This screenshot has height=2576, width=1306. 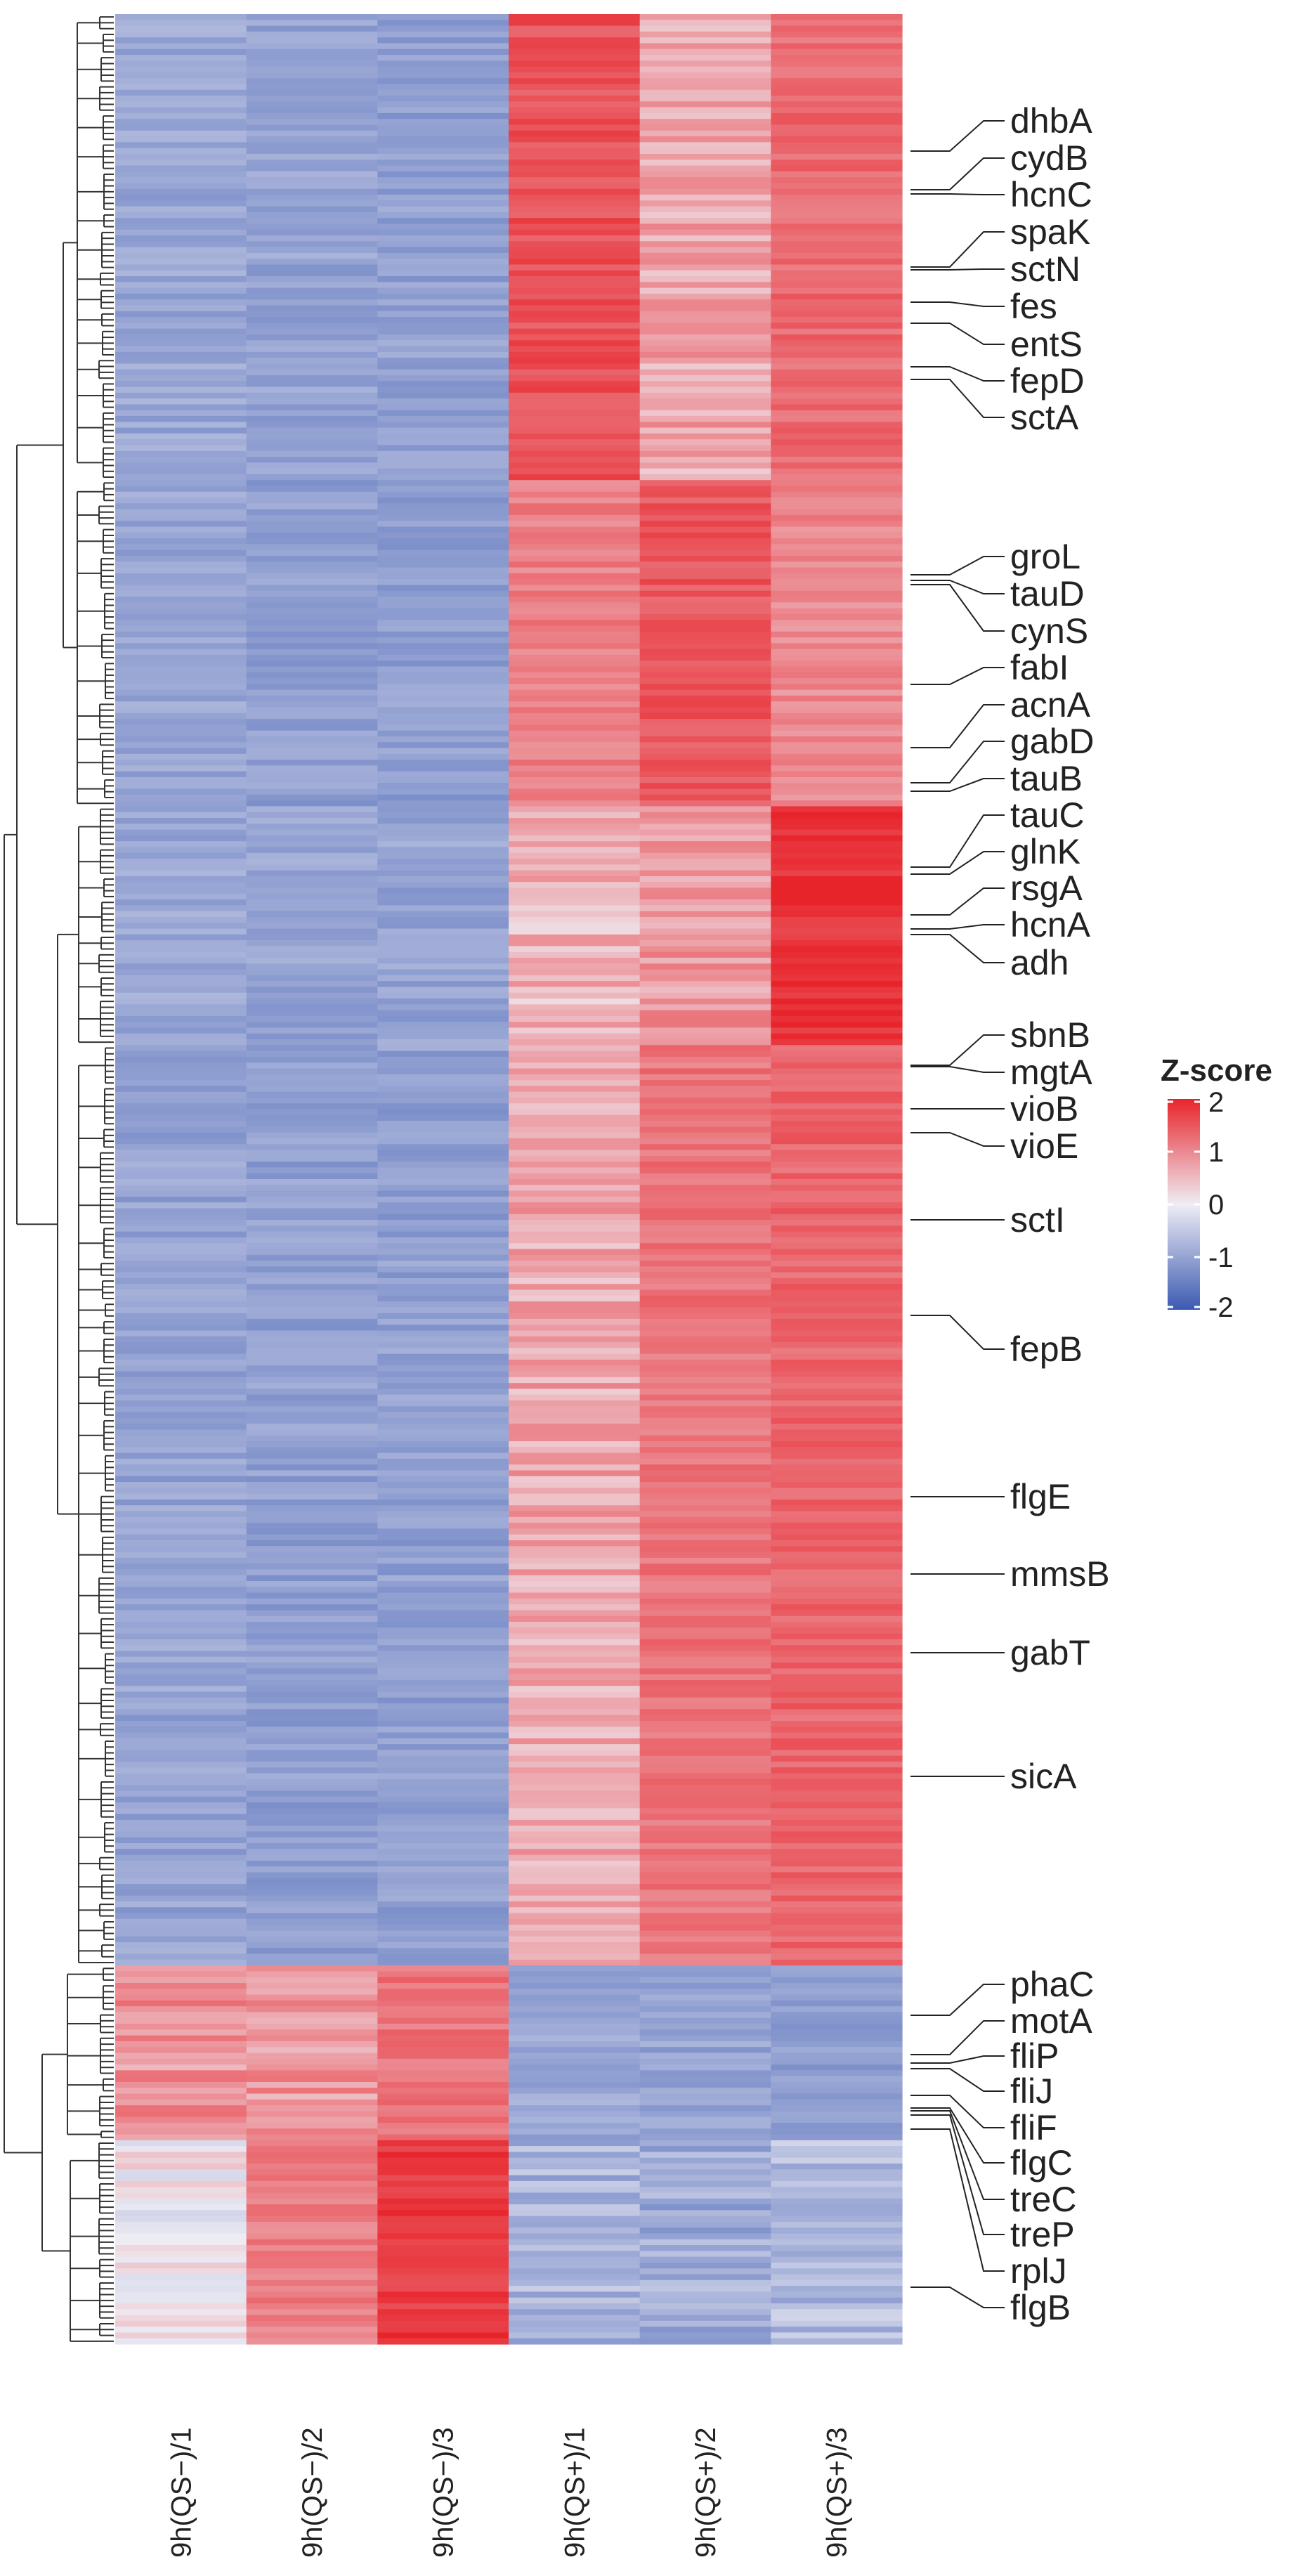 I want to click on gene-label-cynS: cynS, so click(x=999, y=617).